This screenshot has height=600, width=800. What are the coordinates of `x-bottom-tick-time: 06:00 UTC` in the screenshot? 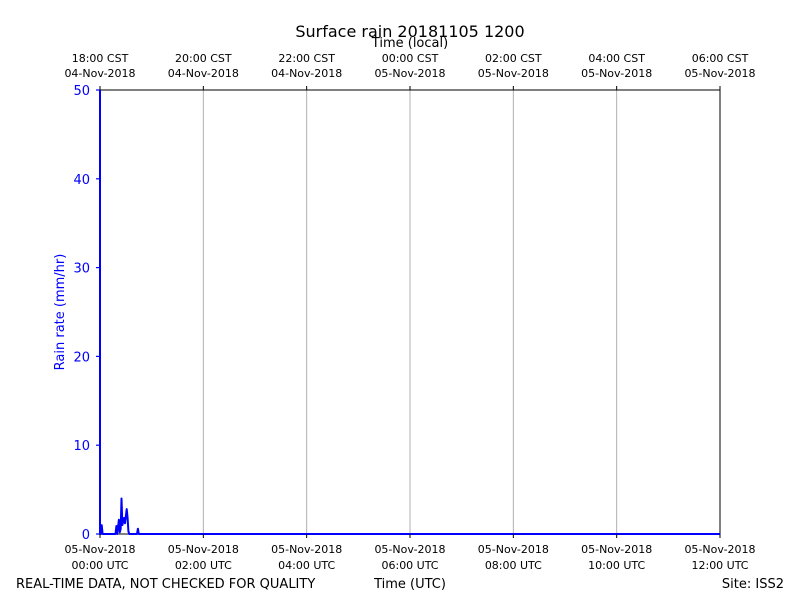 It's located at (409, 565).